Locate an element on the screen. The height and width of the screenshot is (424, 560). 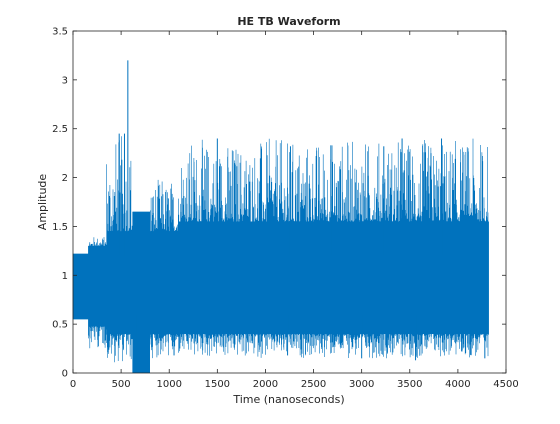
chart-title: HE TB Waveform is located at coordinates (288, 21).